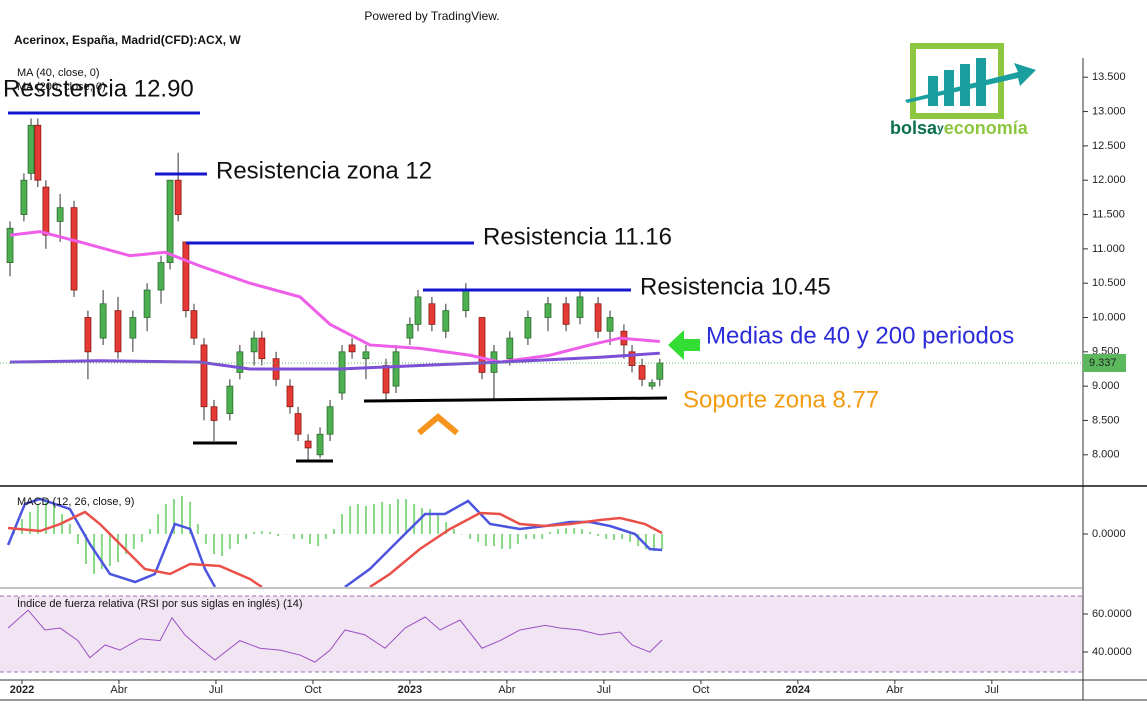 The width and height of the screenshot is (1147, 706). Describe the element at coordinates (1108, 249) in the screenshot. I see `y-tick-label: 11.000` at that location.